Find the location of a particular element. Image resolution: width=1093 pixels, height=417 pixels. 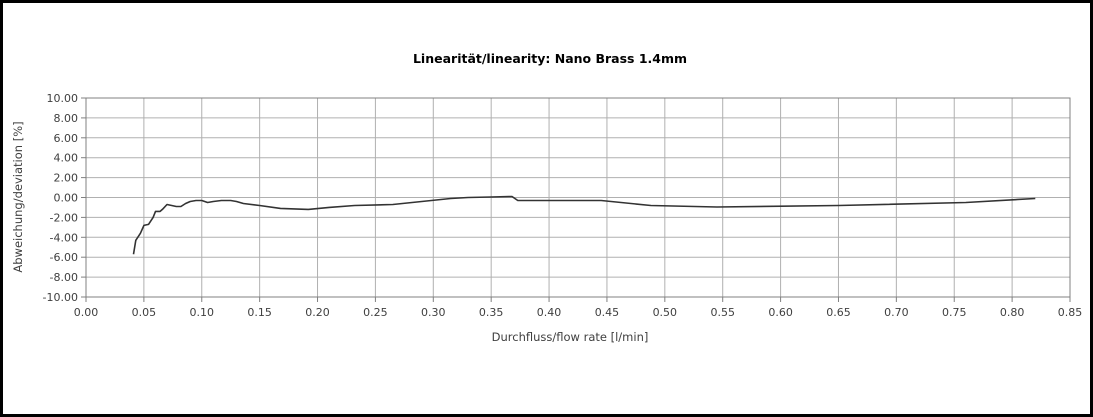

x-tick-label: 0.85 is located at coordinates (1070, 312).